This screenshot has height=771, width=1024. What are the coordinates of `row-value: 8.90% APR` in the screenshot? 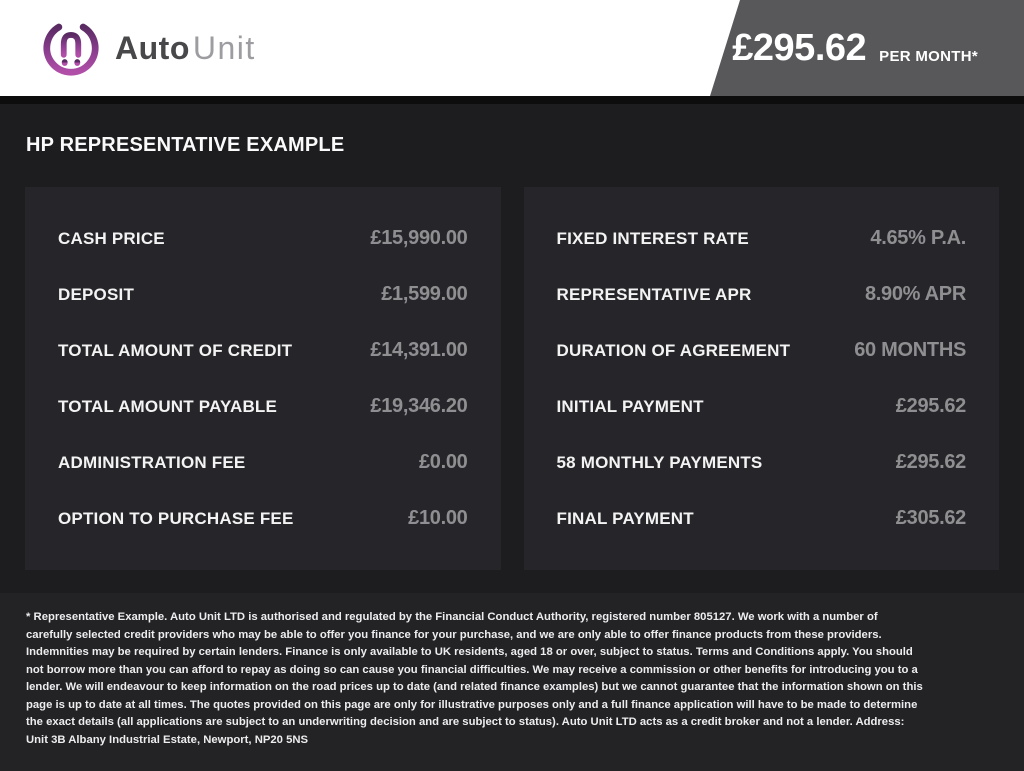 It's located at (915, 294).